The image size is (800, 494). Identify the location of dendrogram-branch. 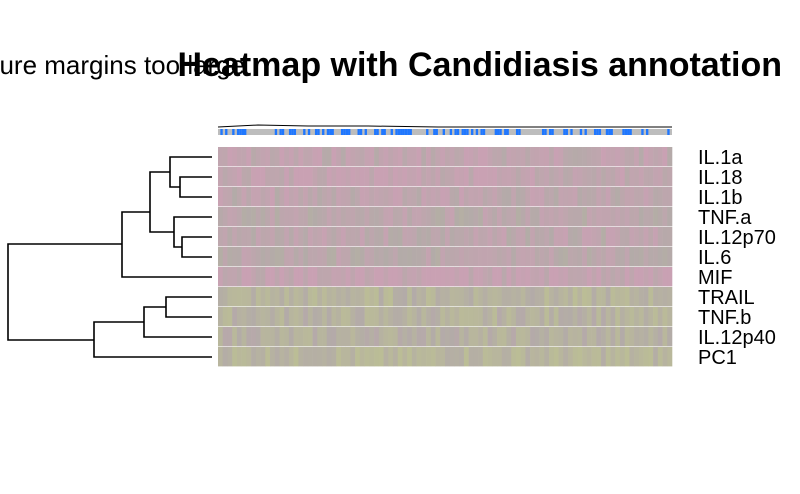
(161, 202).